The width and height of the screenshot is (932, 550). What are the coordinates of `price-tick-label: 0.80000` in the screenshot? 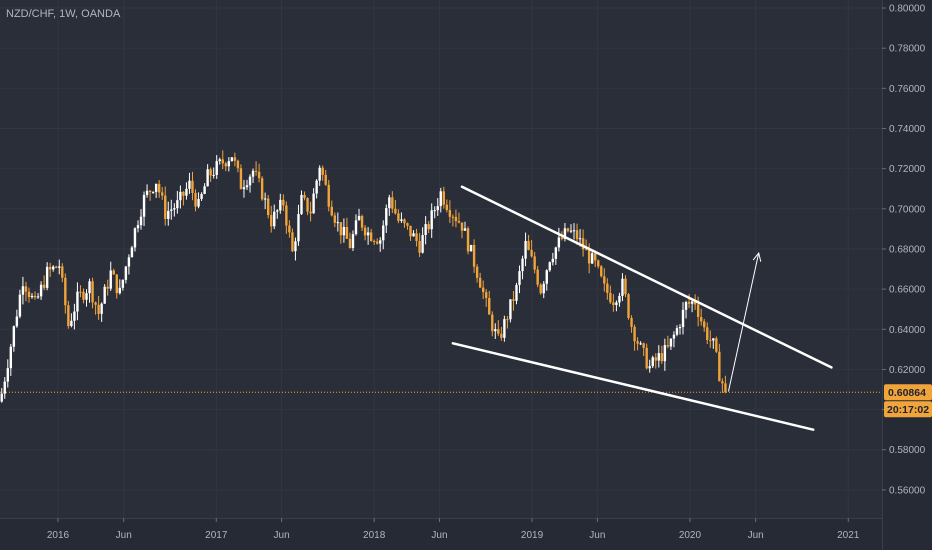 It's located at (907, 9).